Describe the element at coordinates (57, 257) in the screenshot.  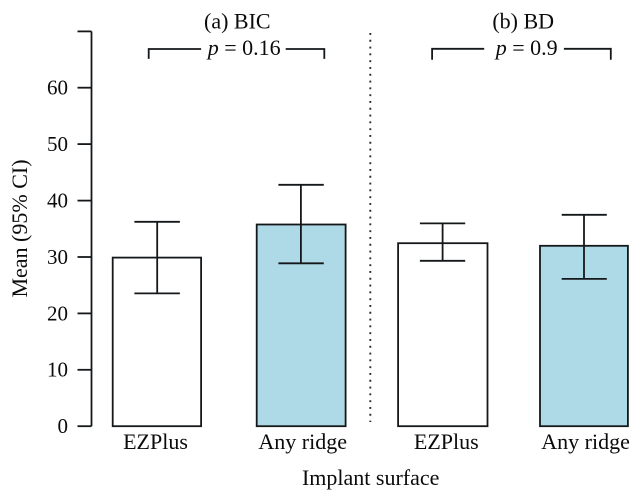
I see `svg-text: 30` at that location.